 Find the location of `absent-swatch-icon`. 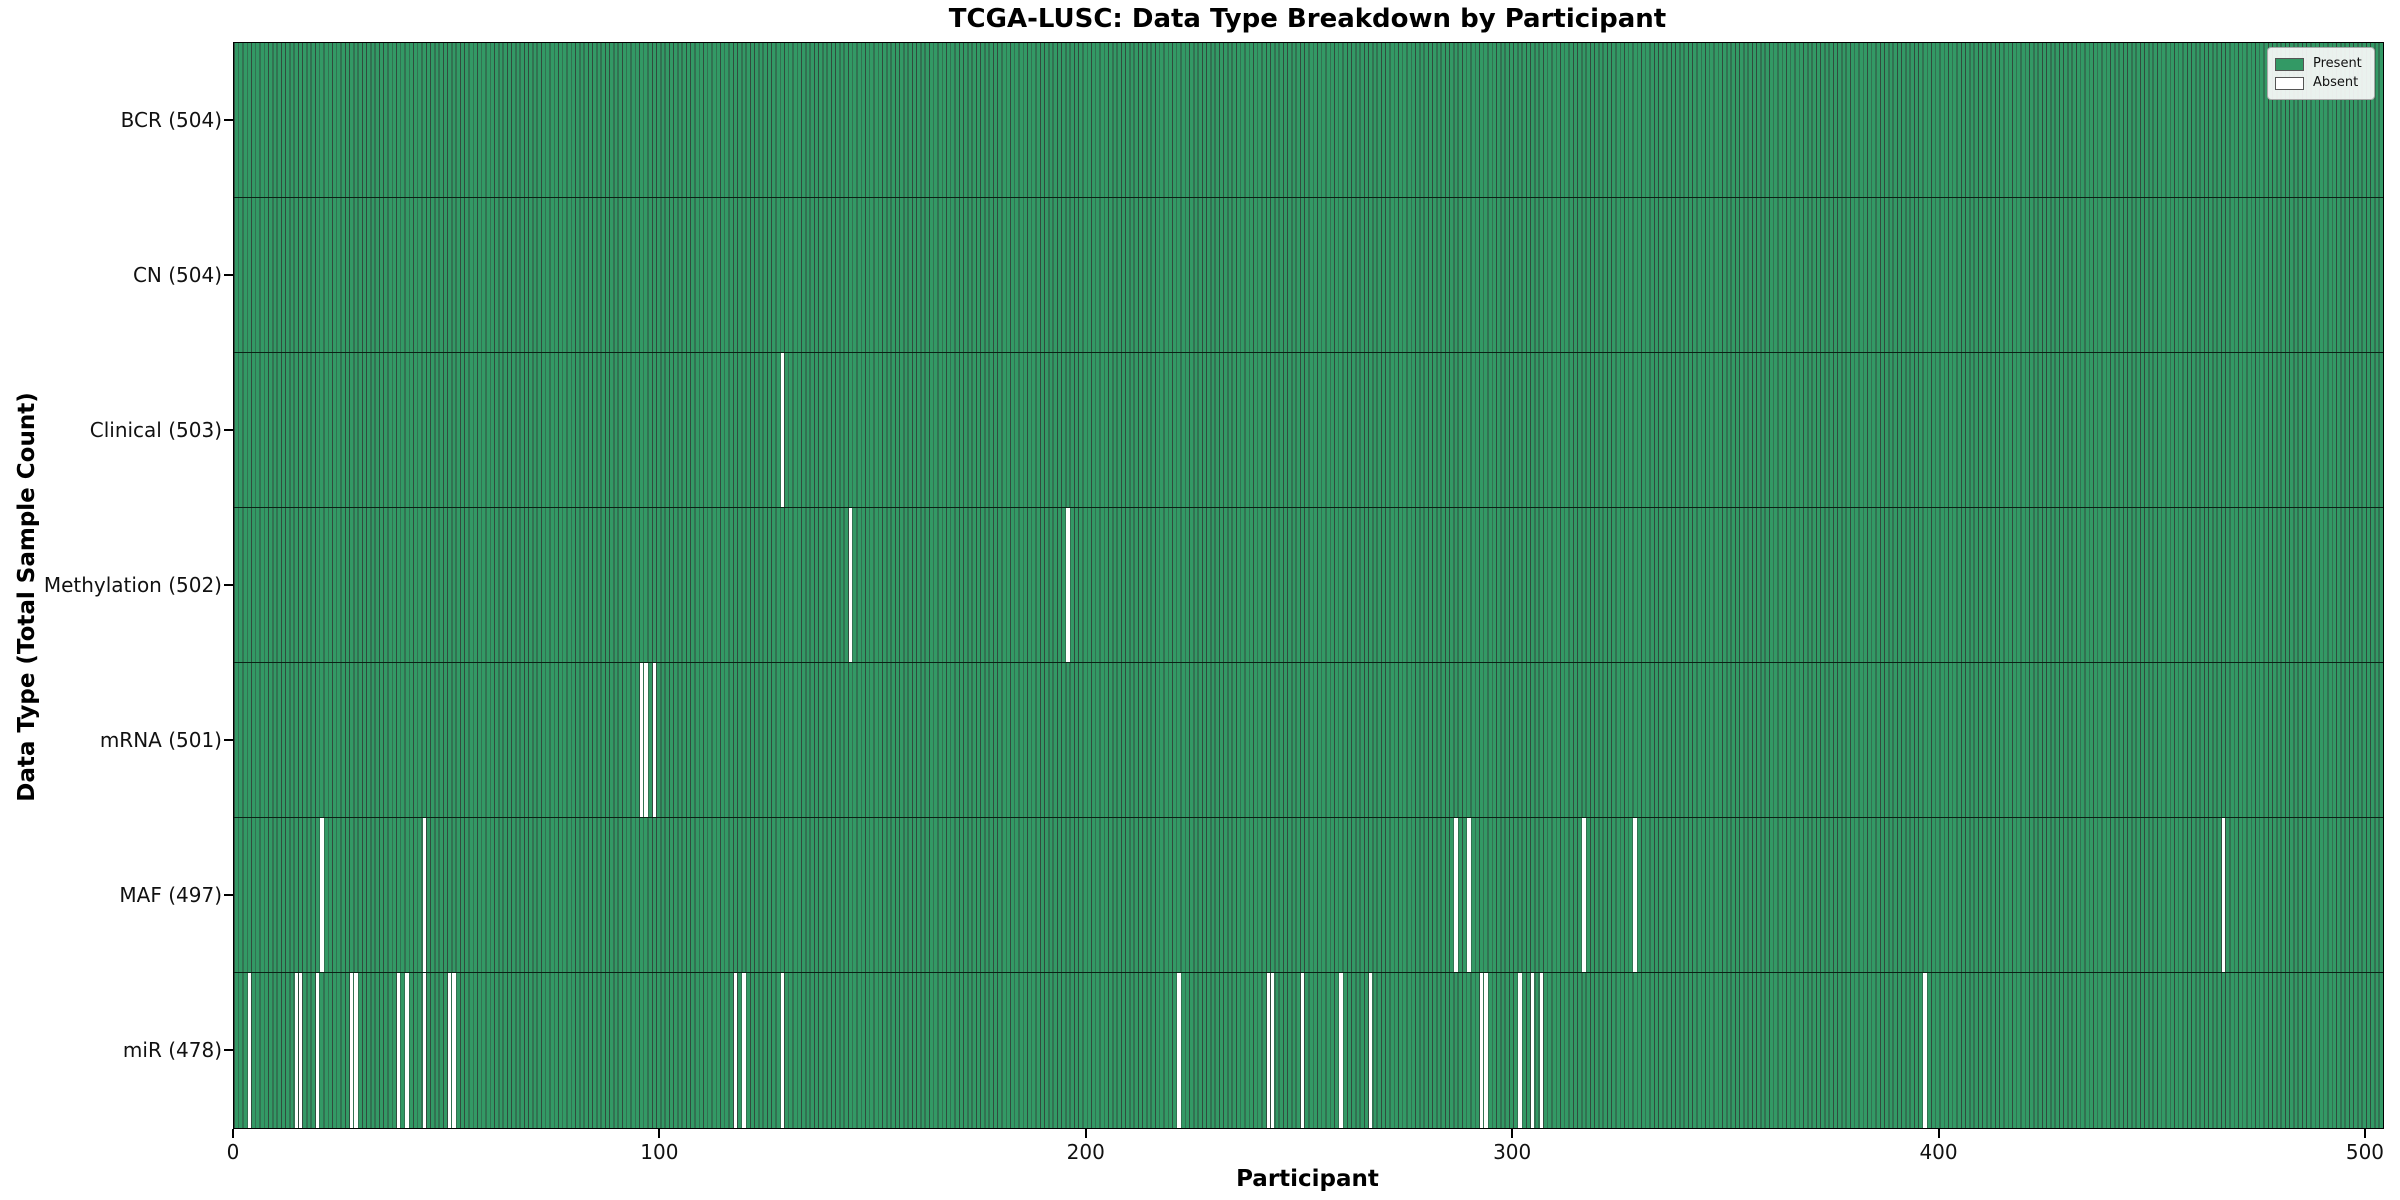

absent-swatch-icon is located at coordinates (2289, 83).